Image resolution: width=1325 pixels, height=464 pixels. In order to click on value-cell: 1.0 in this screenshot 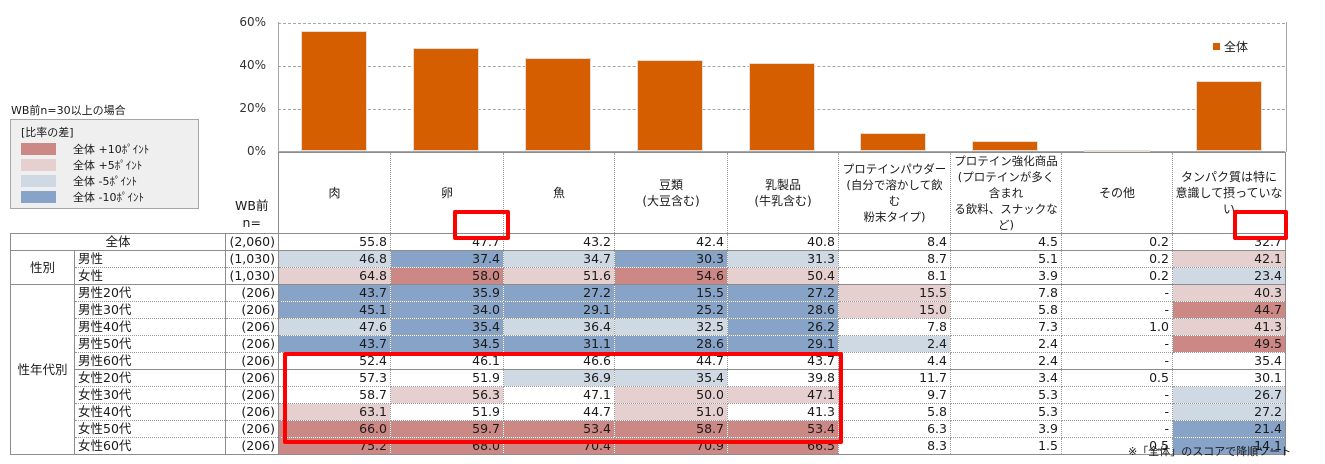, I will do `click(1117, 327)`.